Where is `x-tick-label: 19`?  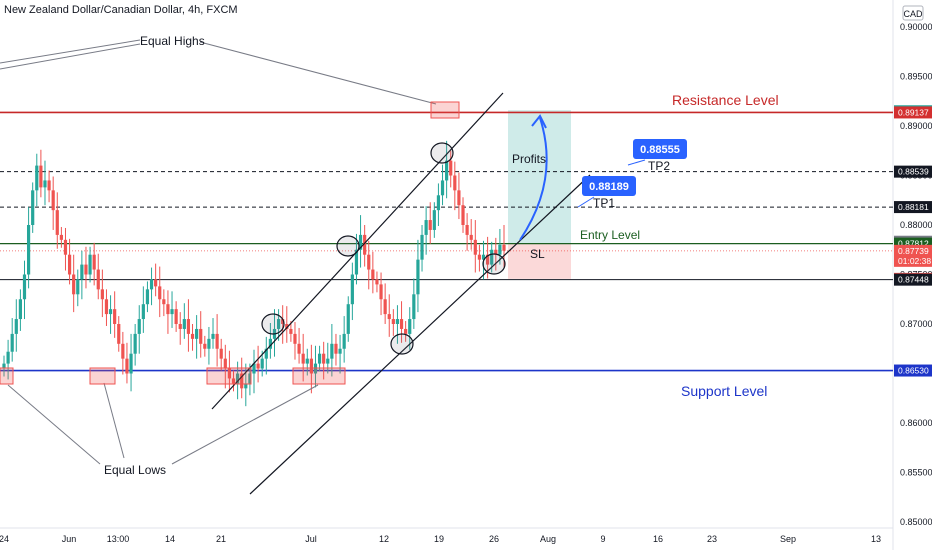
x-tick-label: 19 is located at coordinates (439, 539).